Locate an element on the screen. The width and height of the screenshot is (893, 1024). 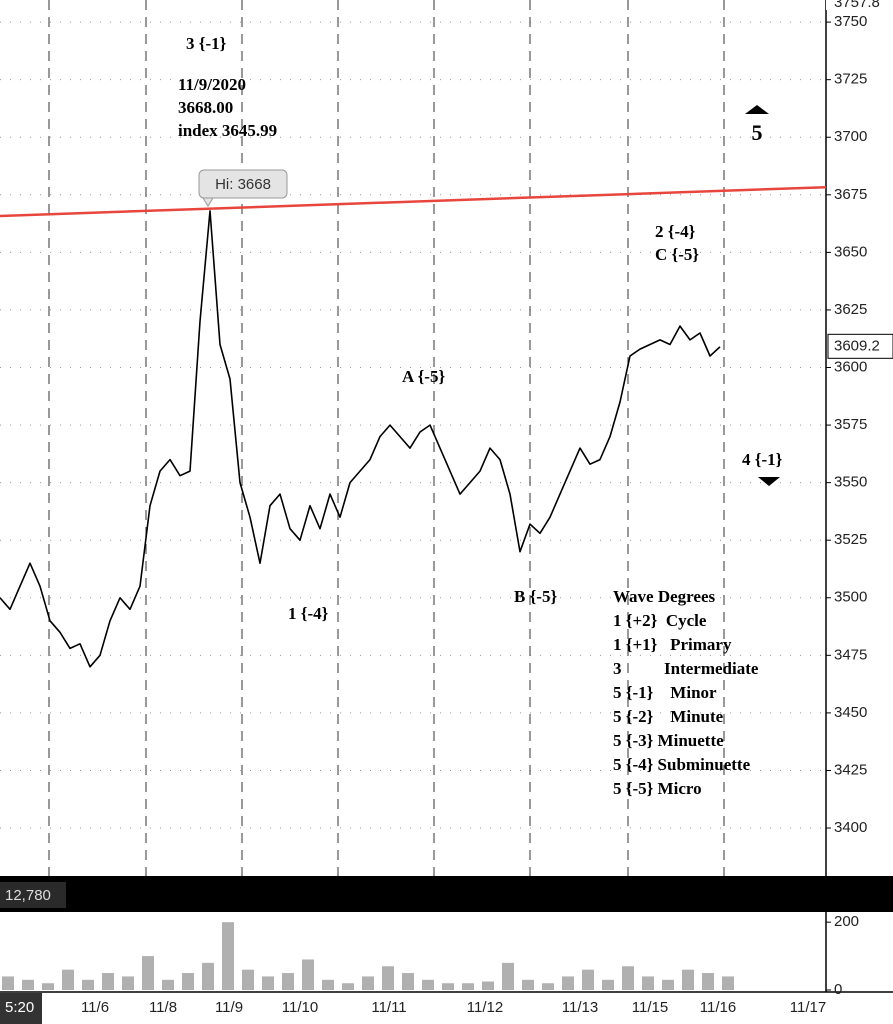
x-tick-label: 11/9 is located at coordinates (229, 1007).